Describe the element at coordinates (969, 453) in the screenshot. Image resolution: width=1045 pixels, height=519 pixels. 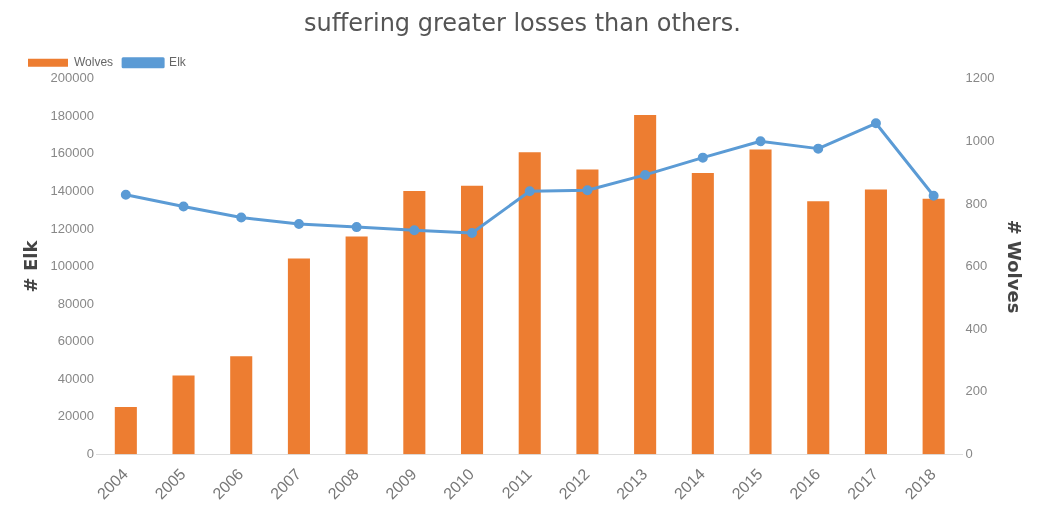
I see `y2-tick-label: 0` at that location.